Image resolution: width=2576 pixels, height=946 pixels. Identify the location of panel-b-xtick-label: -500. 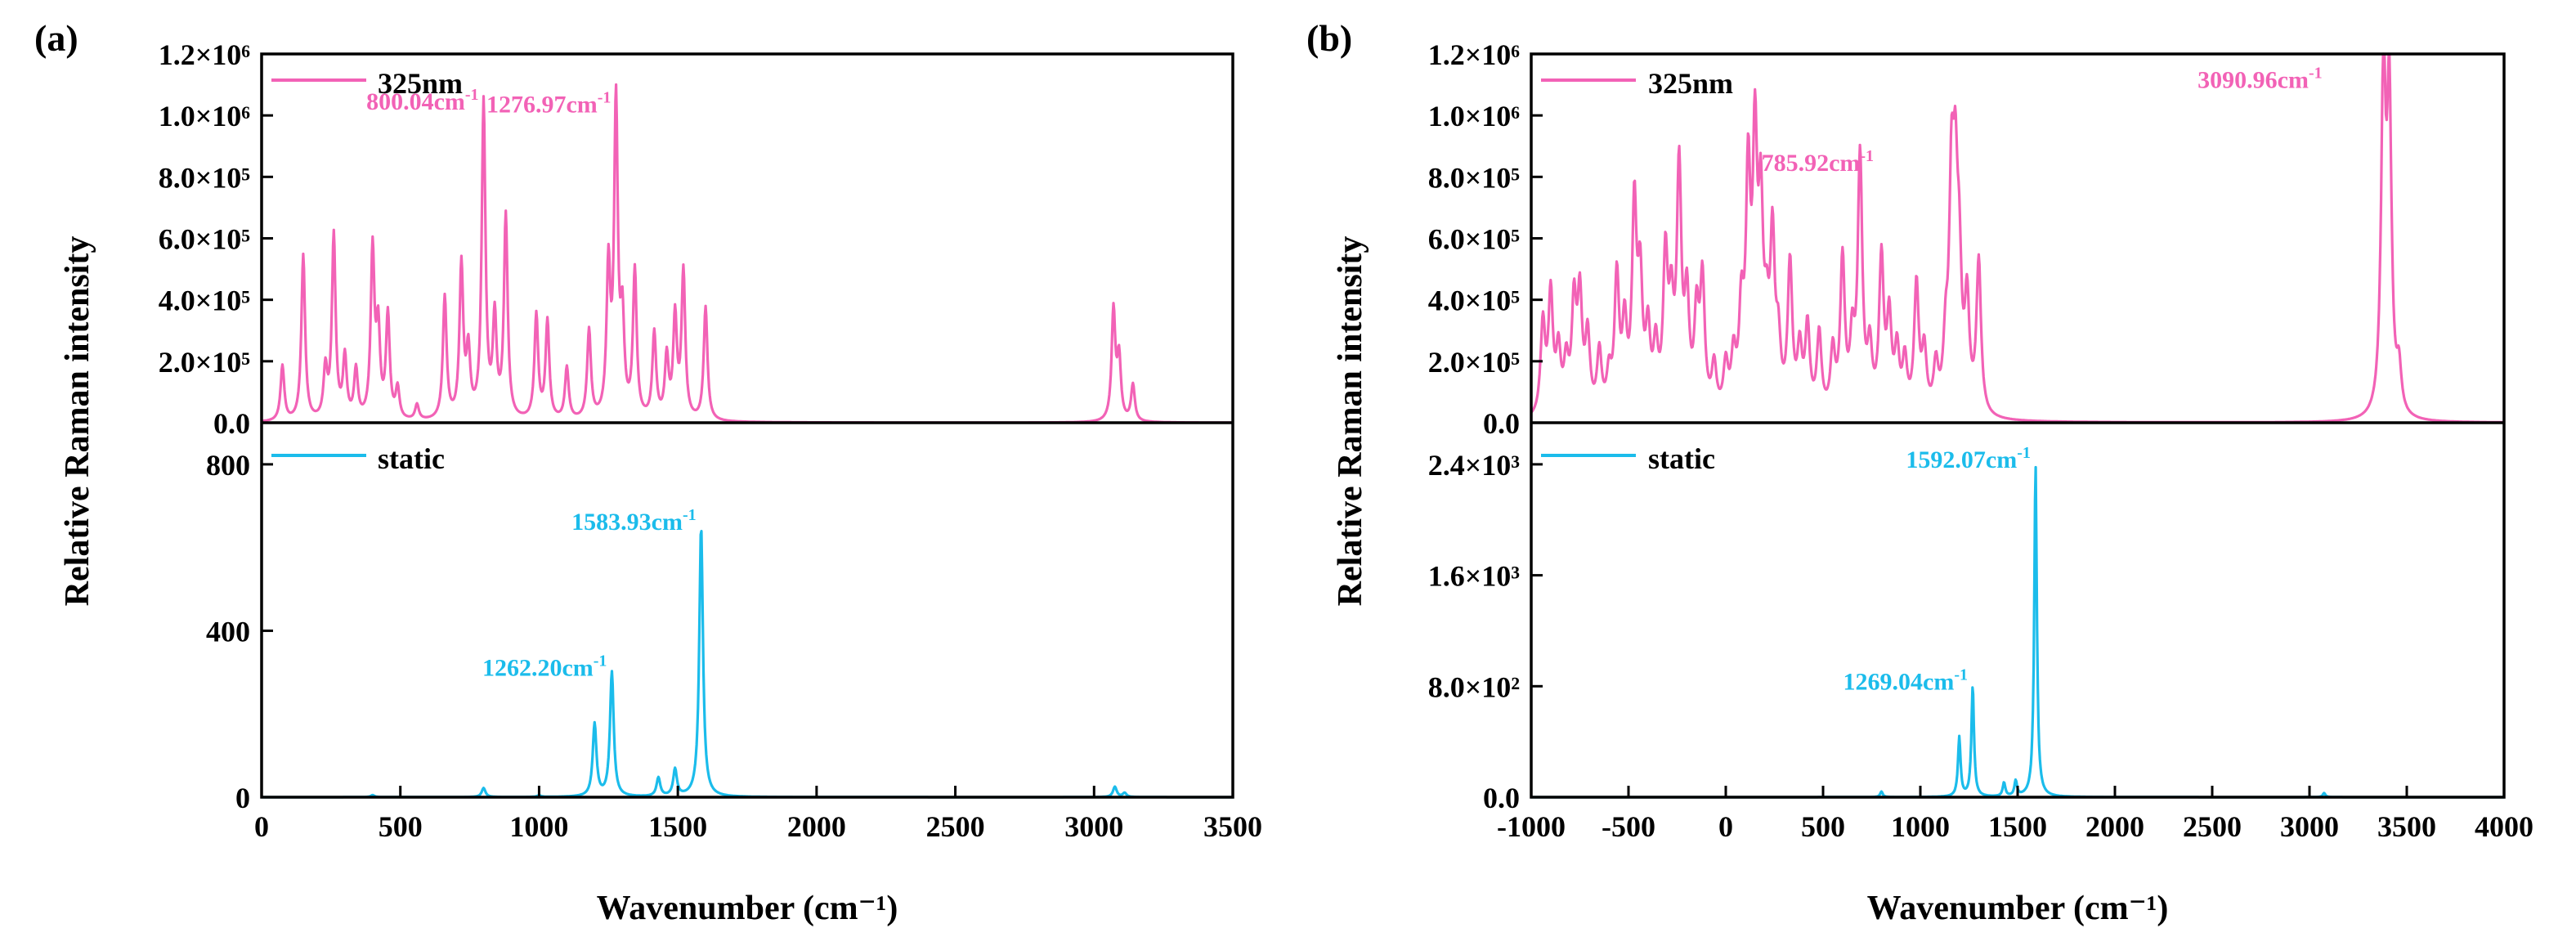
(1629, 826).